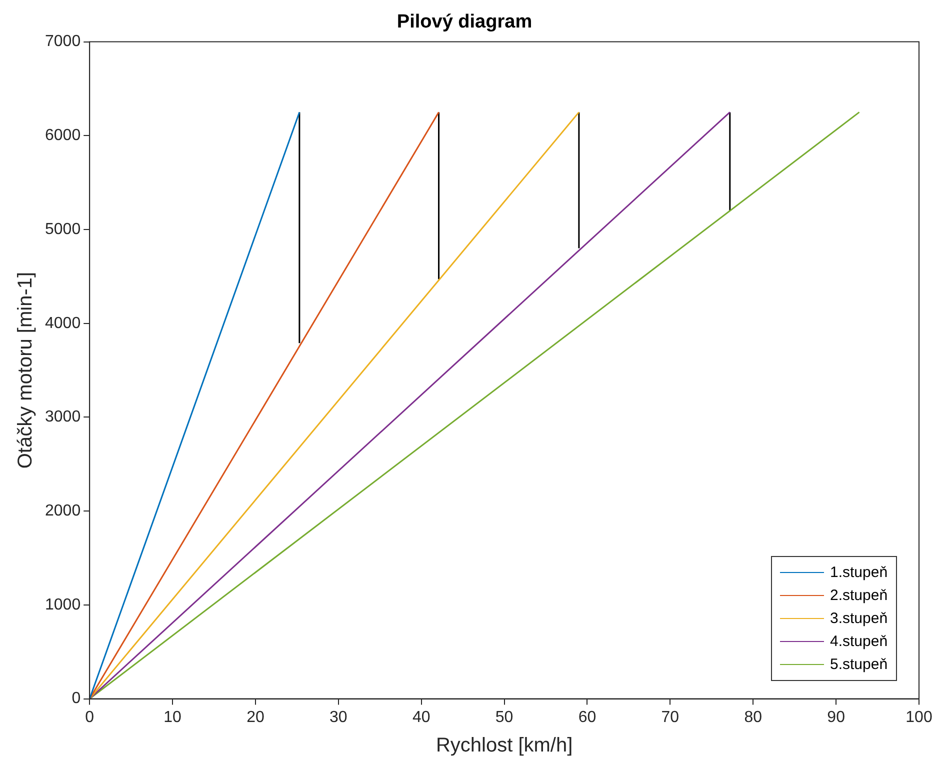 The image size is (944, 767). Describe the element at coordinates (859, 572) in the screenshot. I see `legend-label: 1.stupeň` at that location.